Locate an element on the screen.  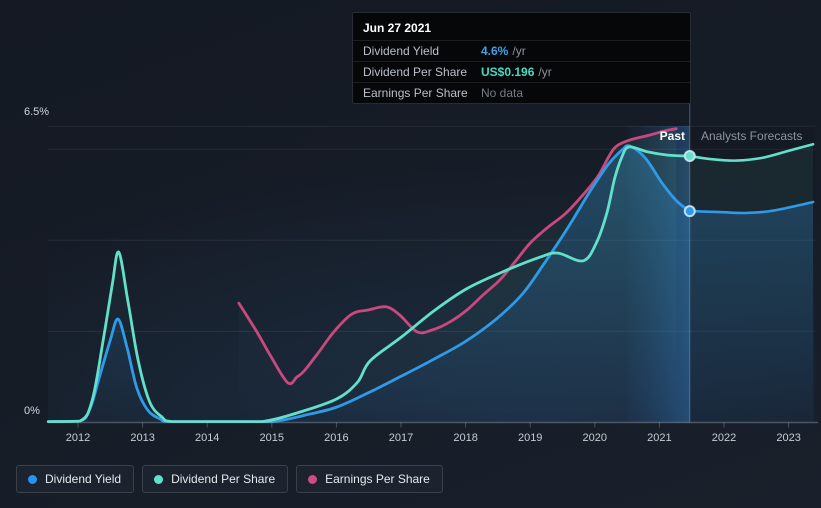
x-axis-year-label: 2012 is located at coordinates (78, 438).